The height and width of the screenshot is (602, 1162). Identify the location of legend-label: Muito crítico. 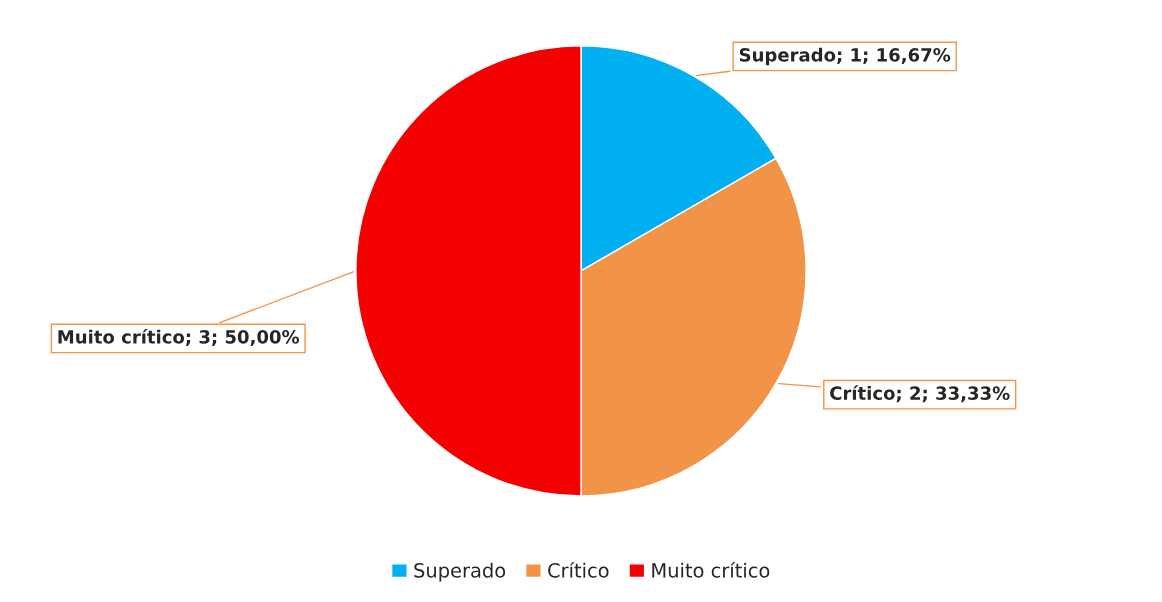
(711, 569).